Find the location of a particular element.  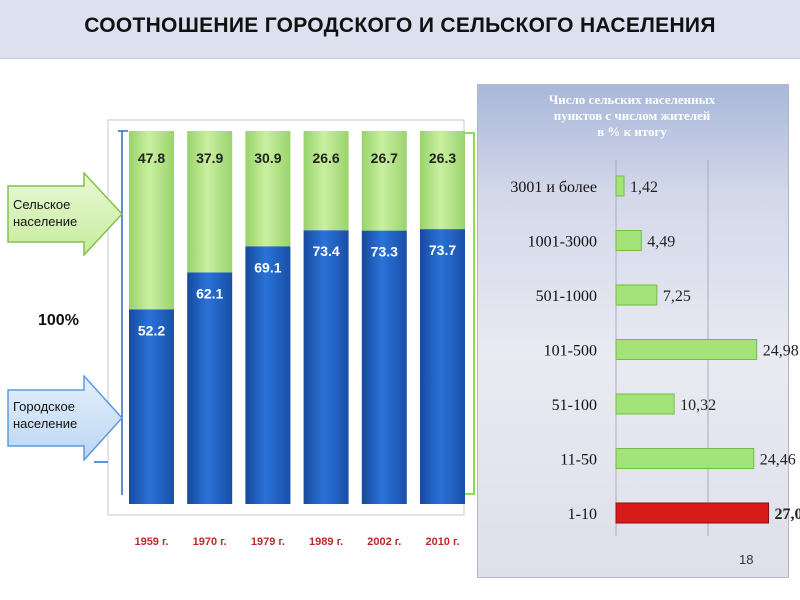

rural-value-label: 26.6 is located at coordinates (325, 158).